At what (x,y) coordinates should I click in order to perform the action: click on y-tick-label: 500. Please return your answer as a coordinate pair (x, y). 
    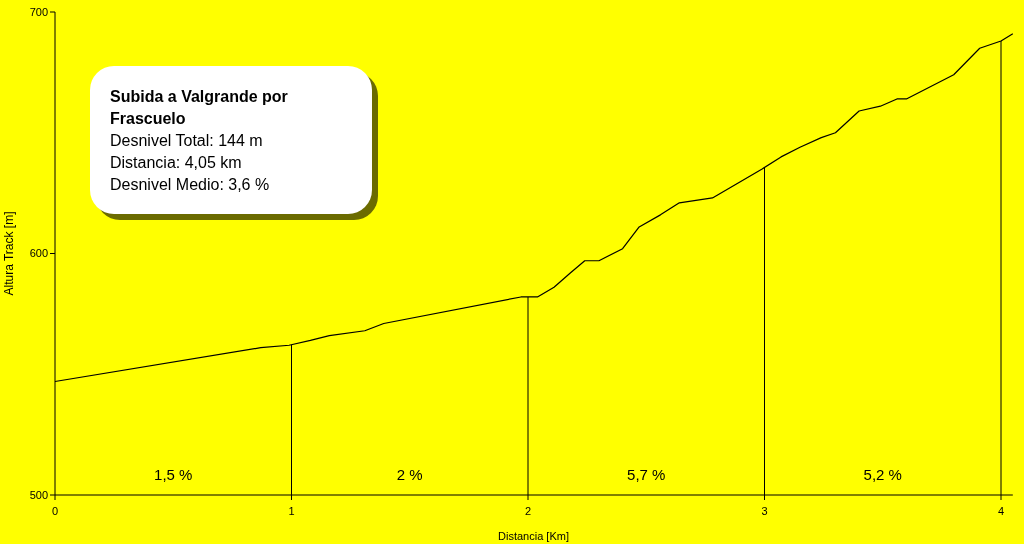
    Looking at the image, I should click on (38, 494).